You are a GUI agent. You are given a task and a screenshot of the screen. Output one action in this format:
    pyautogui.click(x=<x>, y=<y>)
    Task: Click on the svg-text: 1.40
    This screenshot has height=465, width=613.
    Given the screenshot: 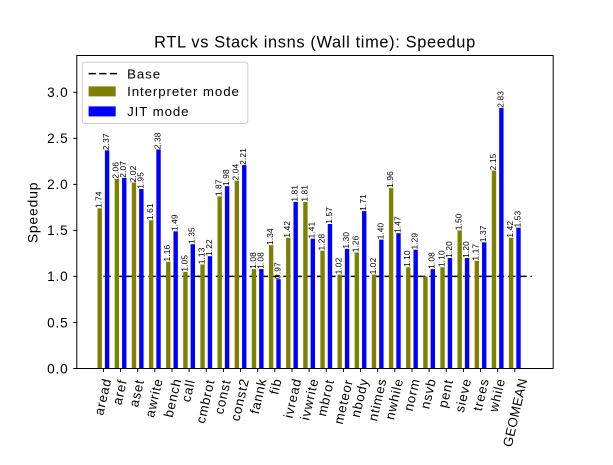 What is the action you would take?
    pyautogui.click(x=380, y=230)
    